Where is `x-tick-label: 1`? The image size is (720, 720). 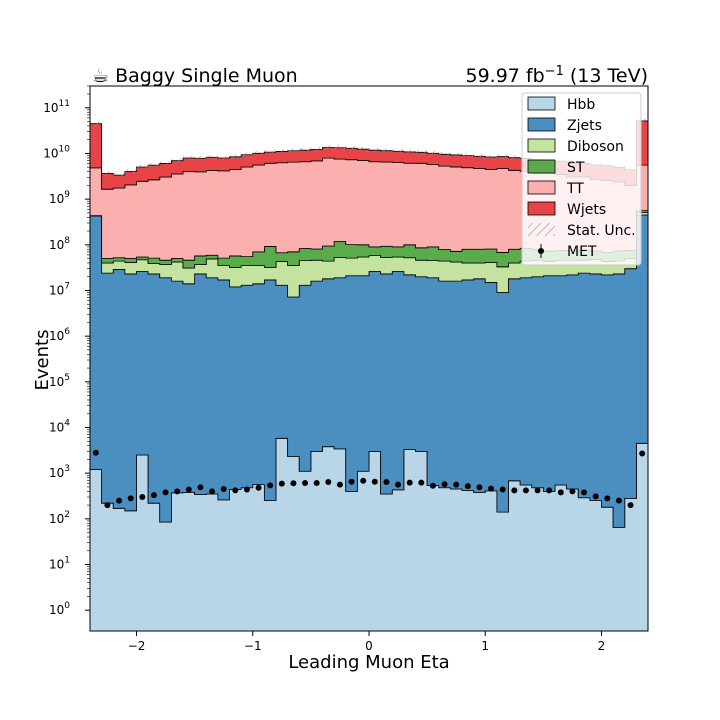 x-tick-label: 1 is located at coordinates (485, 646).